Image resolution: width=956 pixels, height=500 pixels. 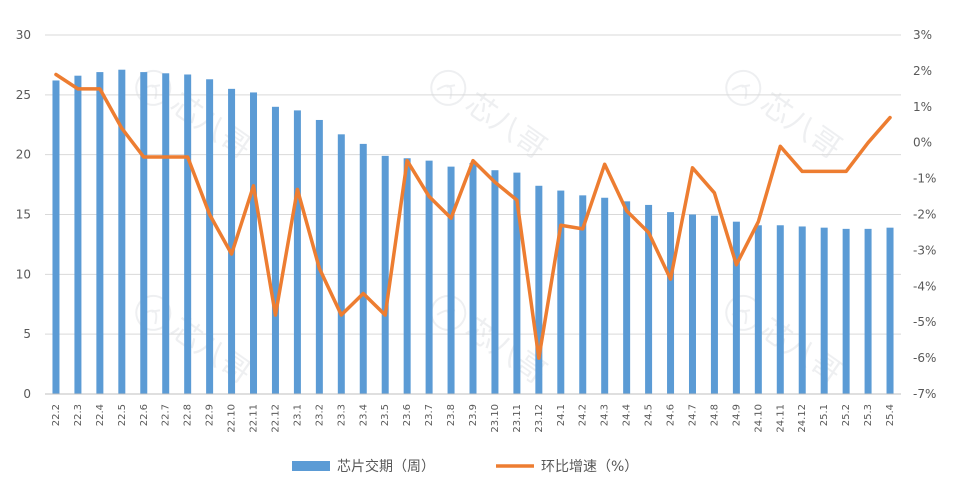 I want to click on x-tick-label: 25.1, so click(x=824, y=415).